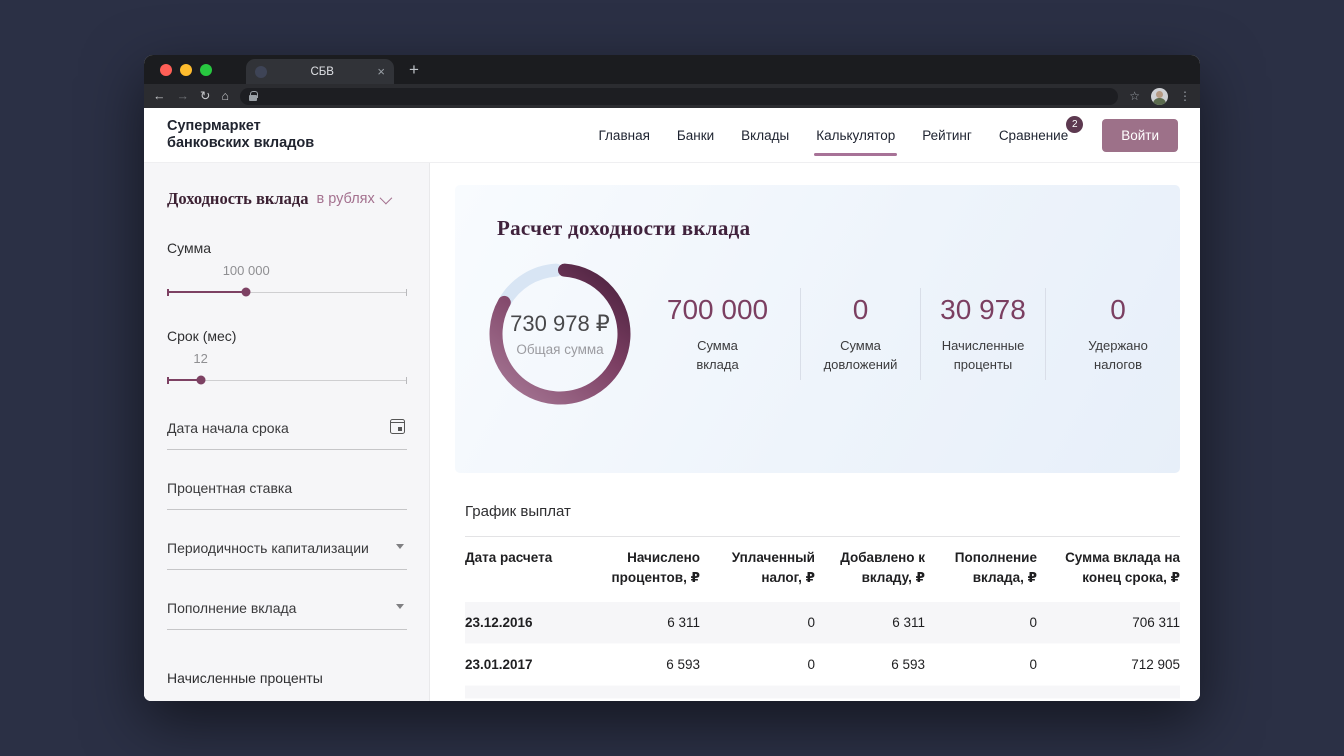 The height and width of the screenshot is (756, 1344). What do you see at coordinates (261, 71) in the screenshot?
I see `tab-favicon` at bounding box center [261, 71].